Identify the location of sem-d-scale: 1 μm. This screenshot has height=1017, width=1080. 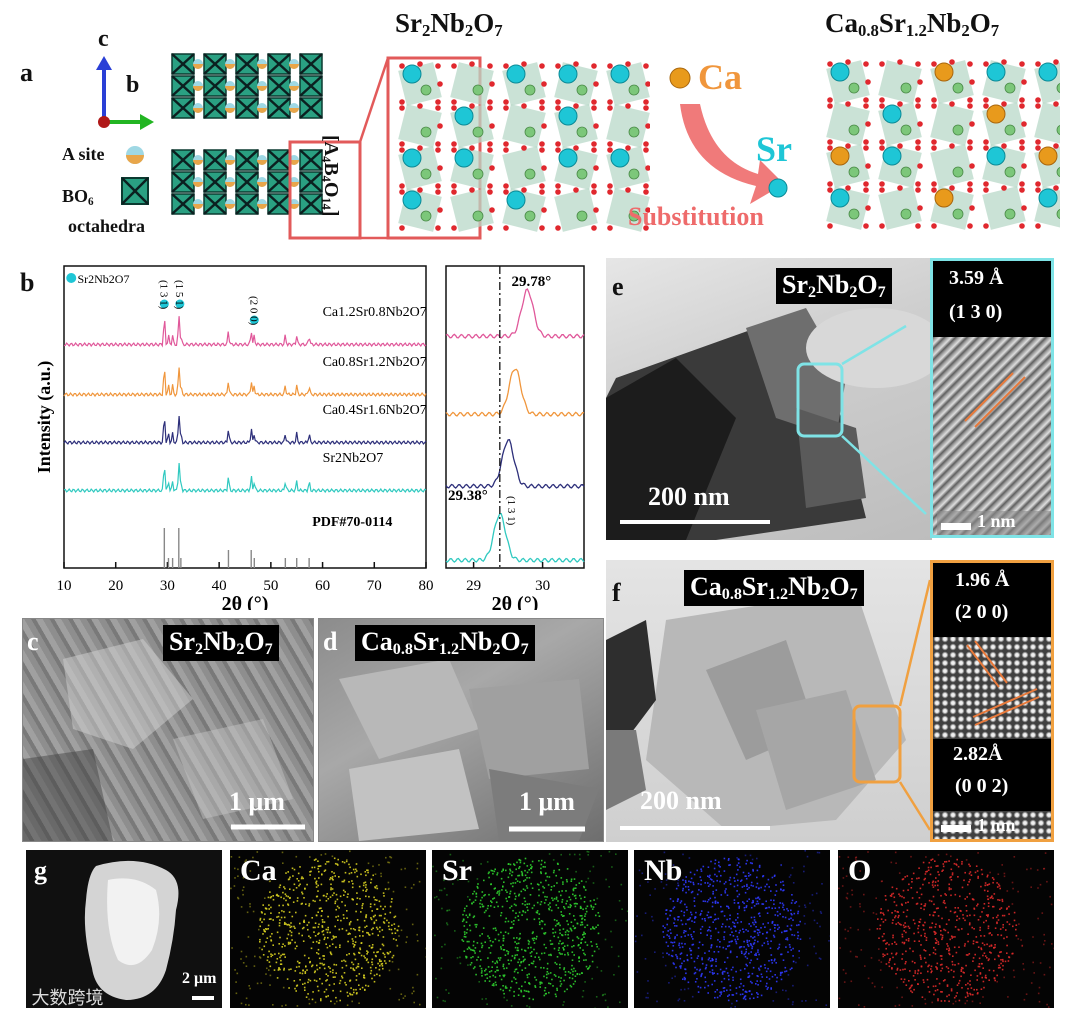
(547, 801).